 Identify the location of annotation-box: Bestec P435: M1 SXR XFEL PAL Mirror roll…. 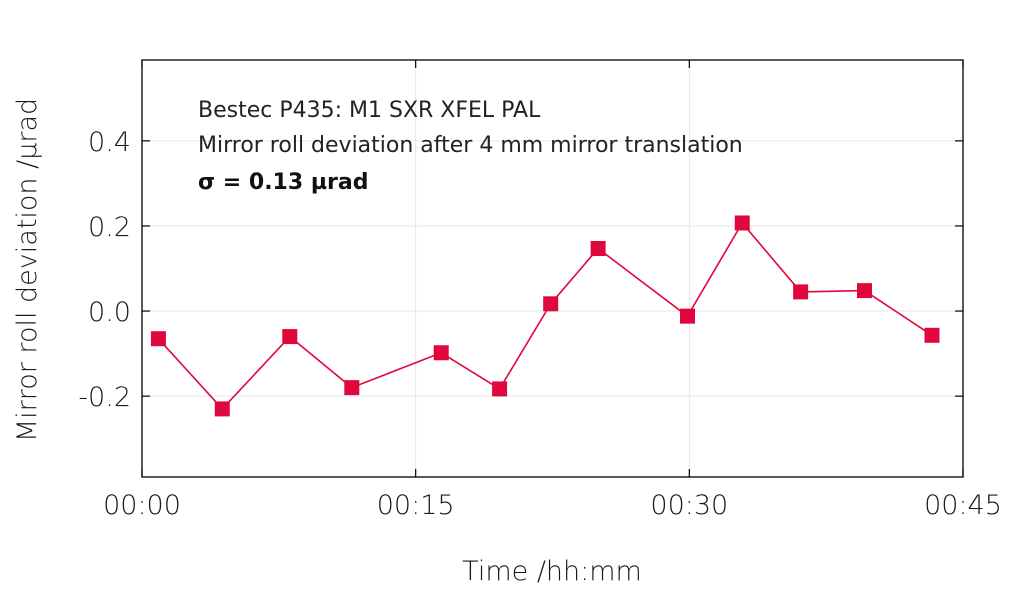
(470, 146).